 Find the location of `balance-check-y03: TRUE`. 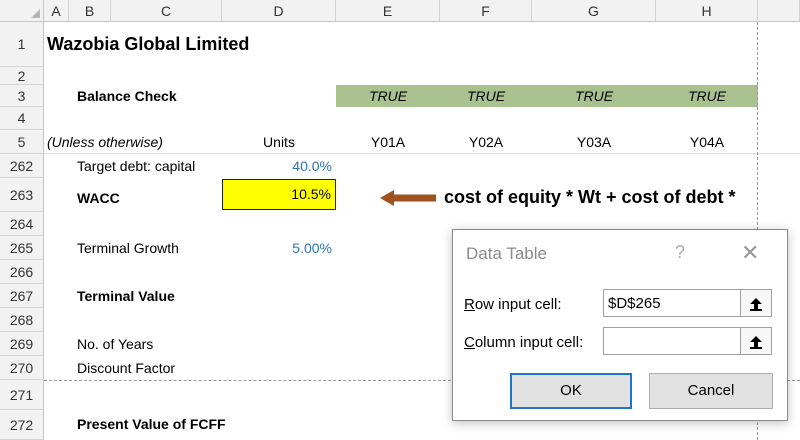

balance-check-y03: TRUE is located at coordinates (594, 96).